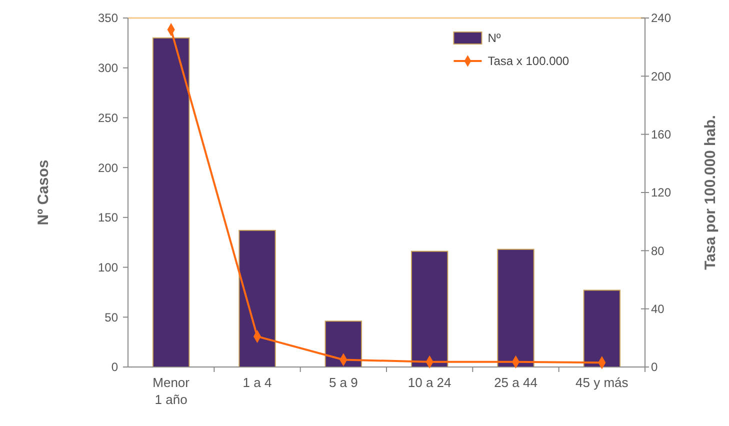 The image size is (729, 426). What do you see at coordinates (108, 18) in the screenshot?
I see `y-tick-label: 350` at bounding box center [108, 18].